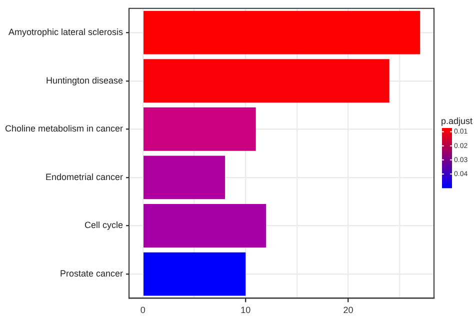 The width and height of the screenshot is (474, 321). I want to click on y-tick-label: Cell cycle, so click(104, 225).